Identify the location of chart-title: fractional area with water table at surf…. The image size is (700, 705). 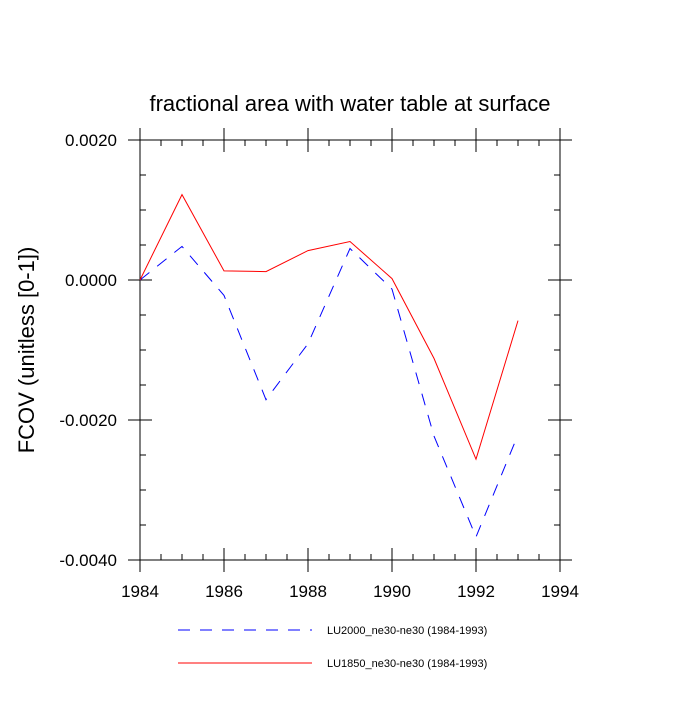
(349, 103).